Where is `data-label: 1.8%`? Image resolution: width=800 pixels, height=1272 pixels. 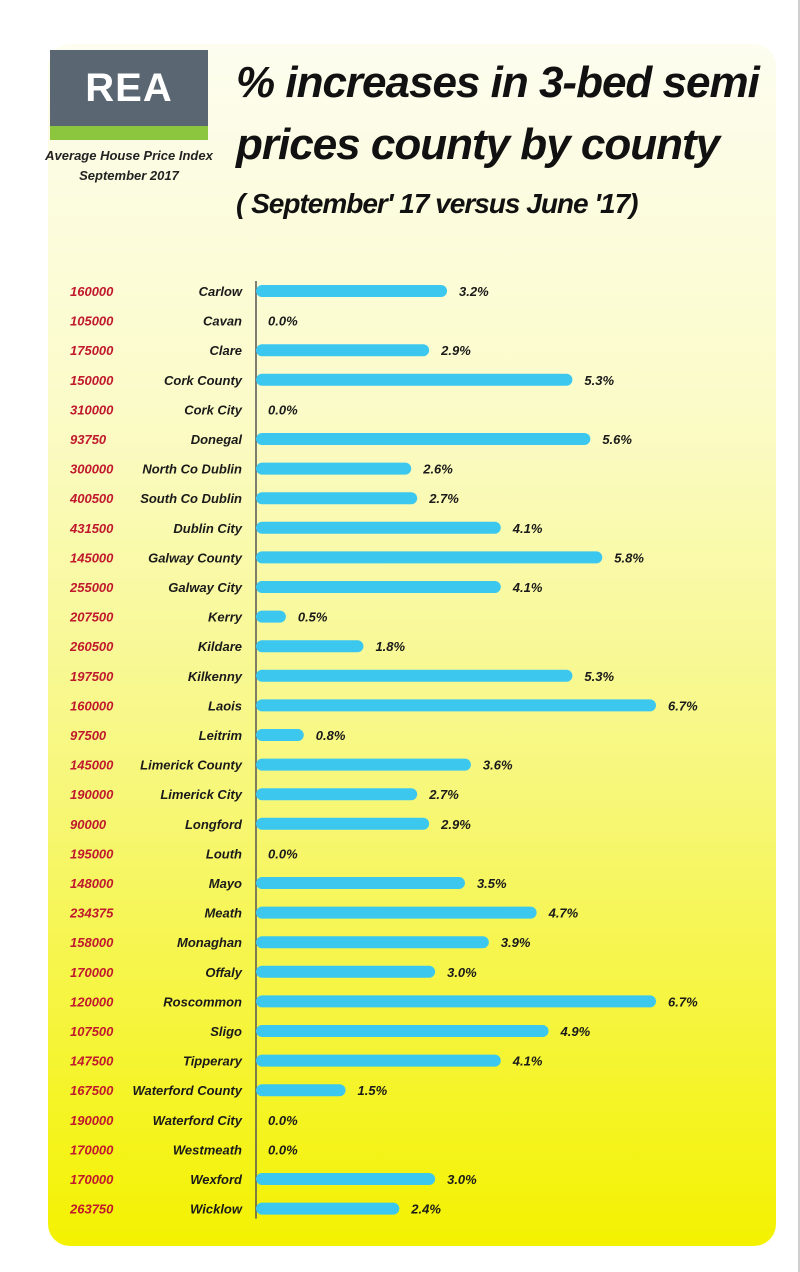 data-label: 1.8% is located at coordinates (390, 646).